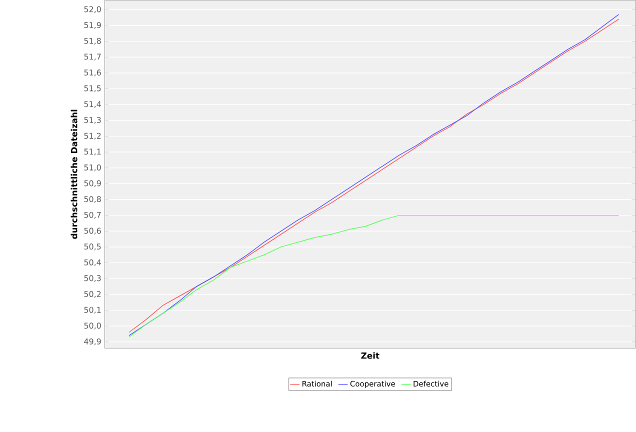  Describe the element at coordinates (370, 355) in the screenshot. I see `x-axis-title: Zeit` at that location.